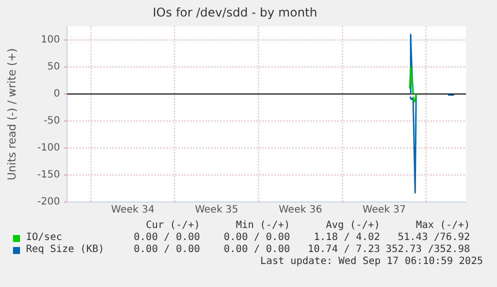 The image size is (497, 287). Describe the element at coordinates (344, 249) in the screenshot. I see `text: 10.74 / 7.23` at that location.